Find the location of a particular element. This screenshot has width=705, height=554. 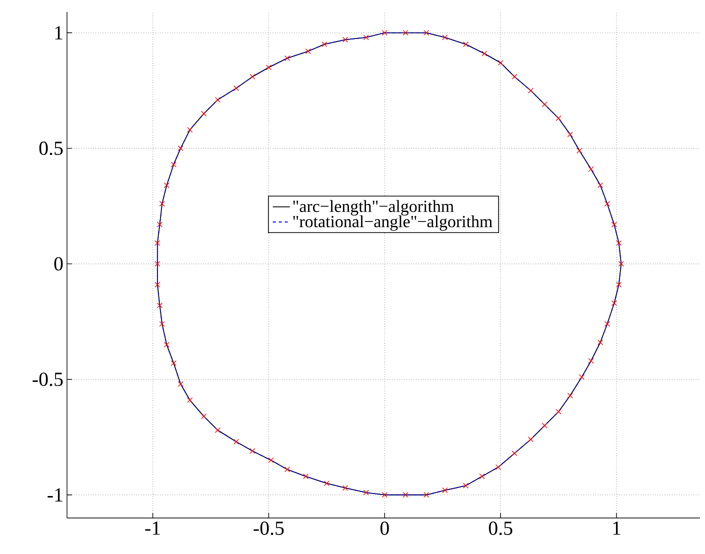

y-tick-label: 0 is located at coordinates (58, 264).